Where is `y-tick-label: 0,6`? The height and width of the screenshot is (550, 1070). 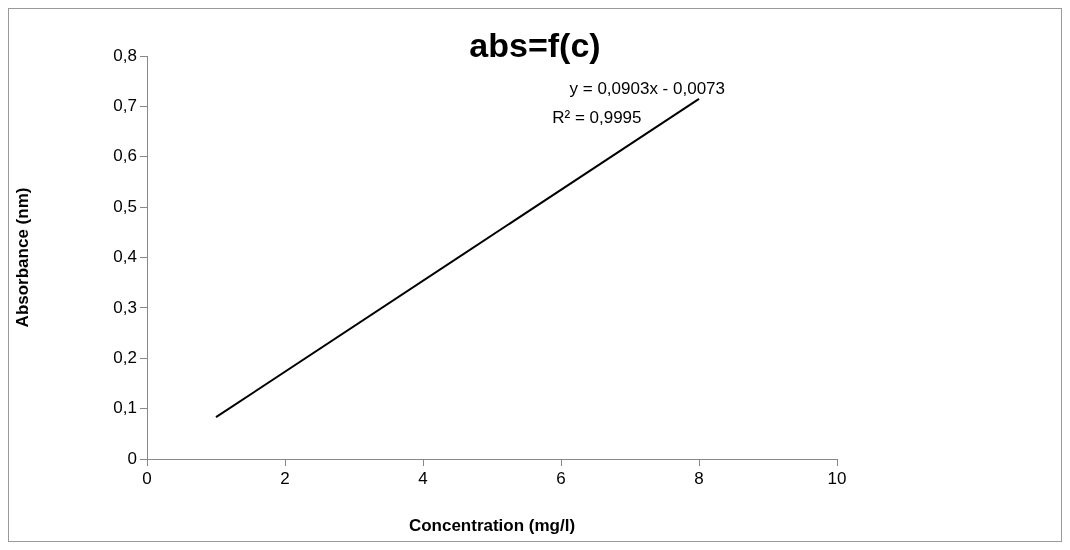 y-tick-label: 0,6 is located at coordinates (125, 156).